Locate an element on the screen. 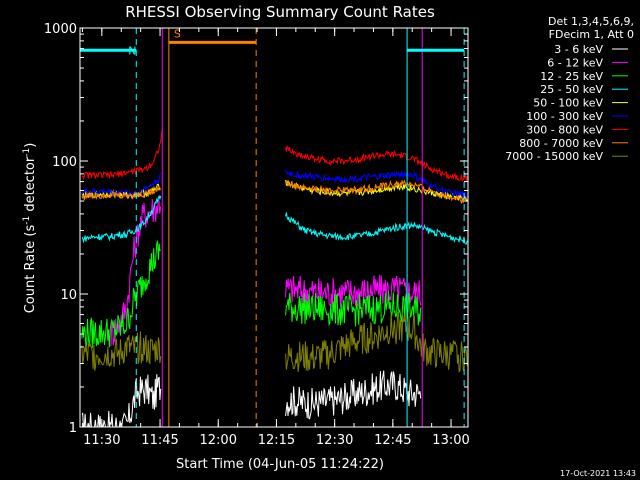 The image size is (640, 480). x-tick-label: 11:30 is located at coordinates (101, 440).